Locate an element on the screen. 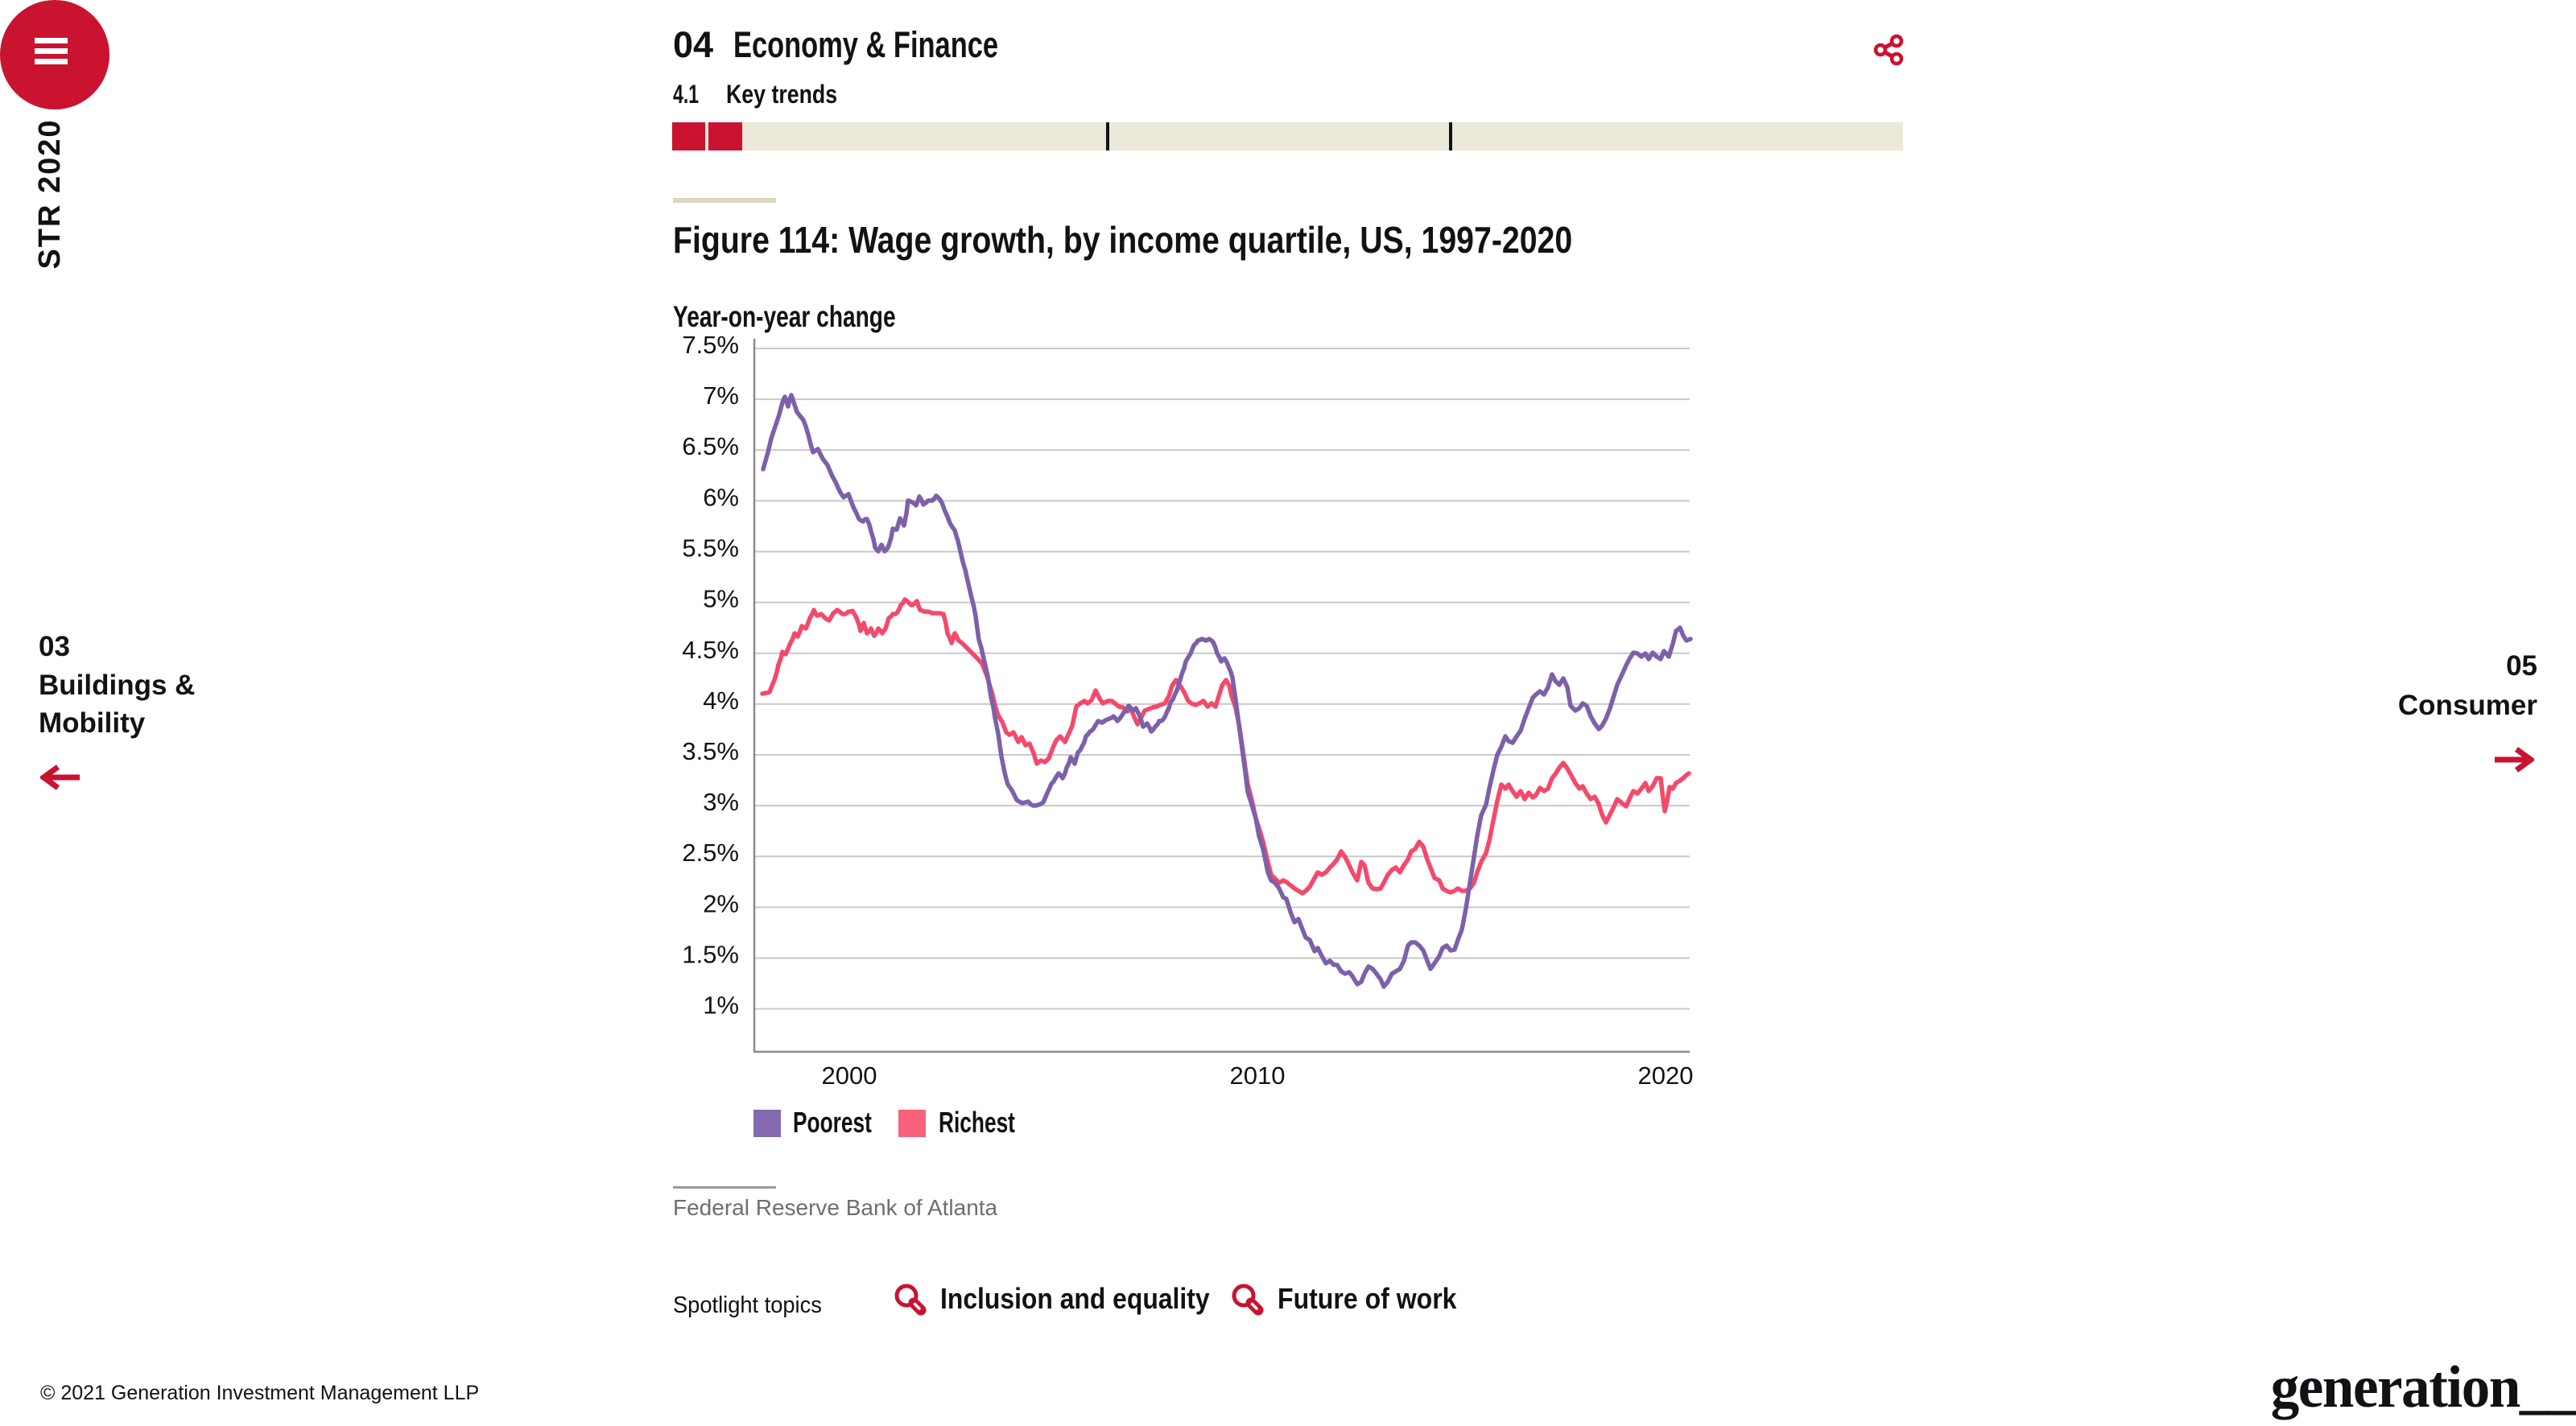  svg-text: 5.5% is located at coordinates (710, 548).